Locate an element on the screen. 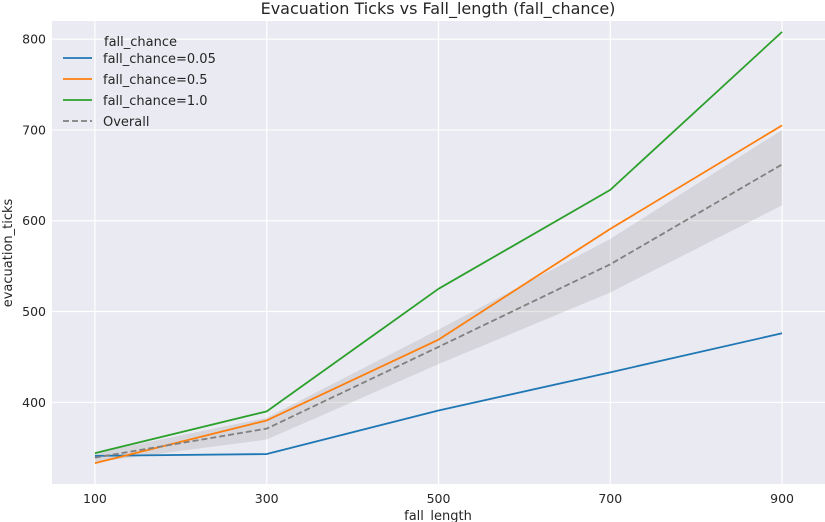 The height and width of the screenshot is (522, 825). y-tick-label: 800 is located at coordinates (34, 39).